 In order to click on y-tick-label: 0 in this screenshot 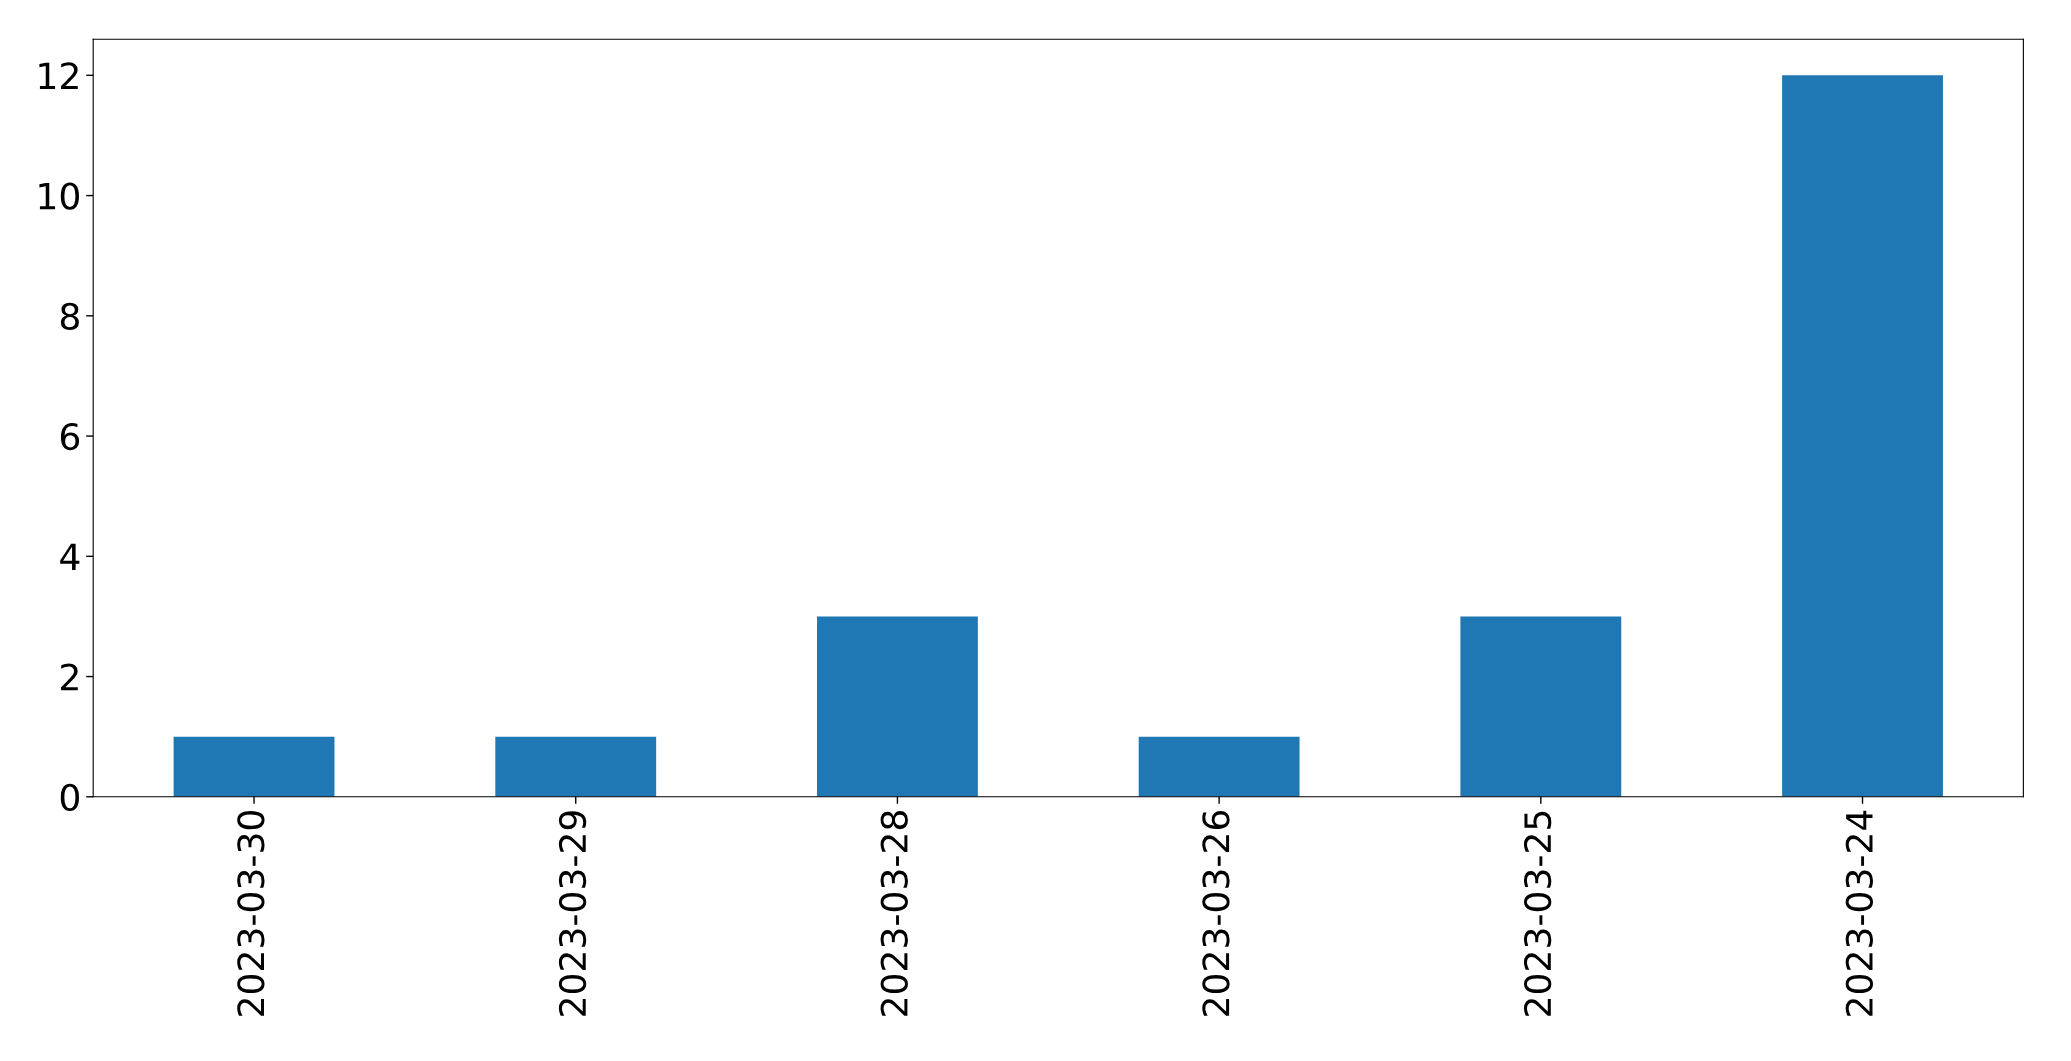, I will do `click(69, 797)`.